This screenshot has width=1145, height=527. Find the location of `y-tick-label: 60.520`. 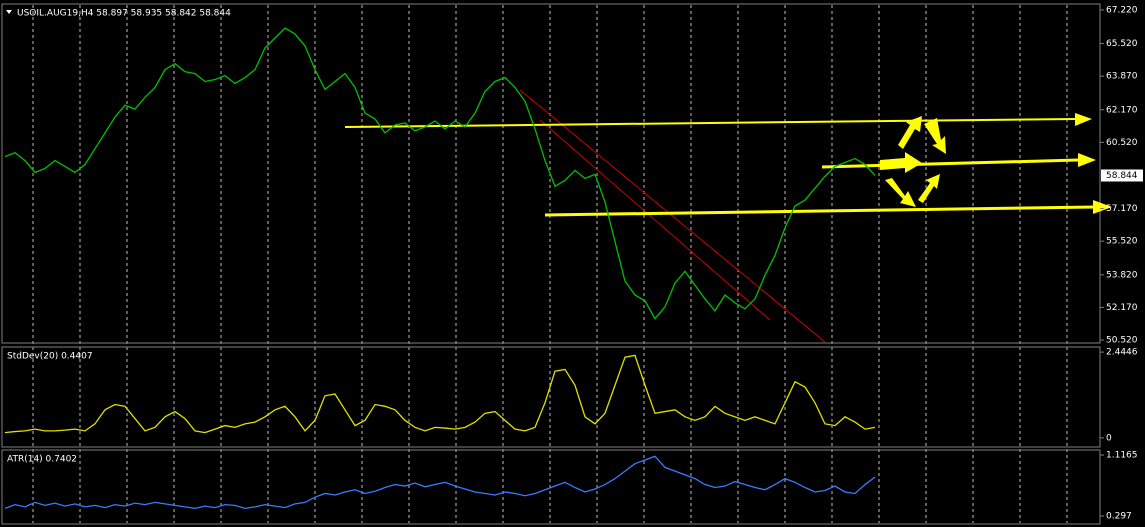

y-tick-label: 60.520 is located at coordinates (1122, 143).